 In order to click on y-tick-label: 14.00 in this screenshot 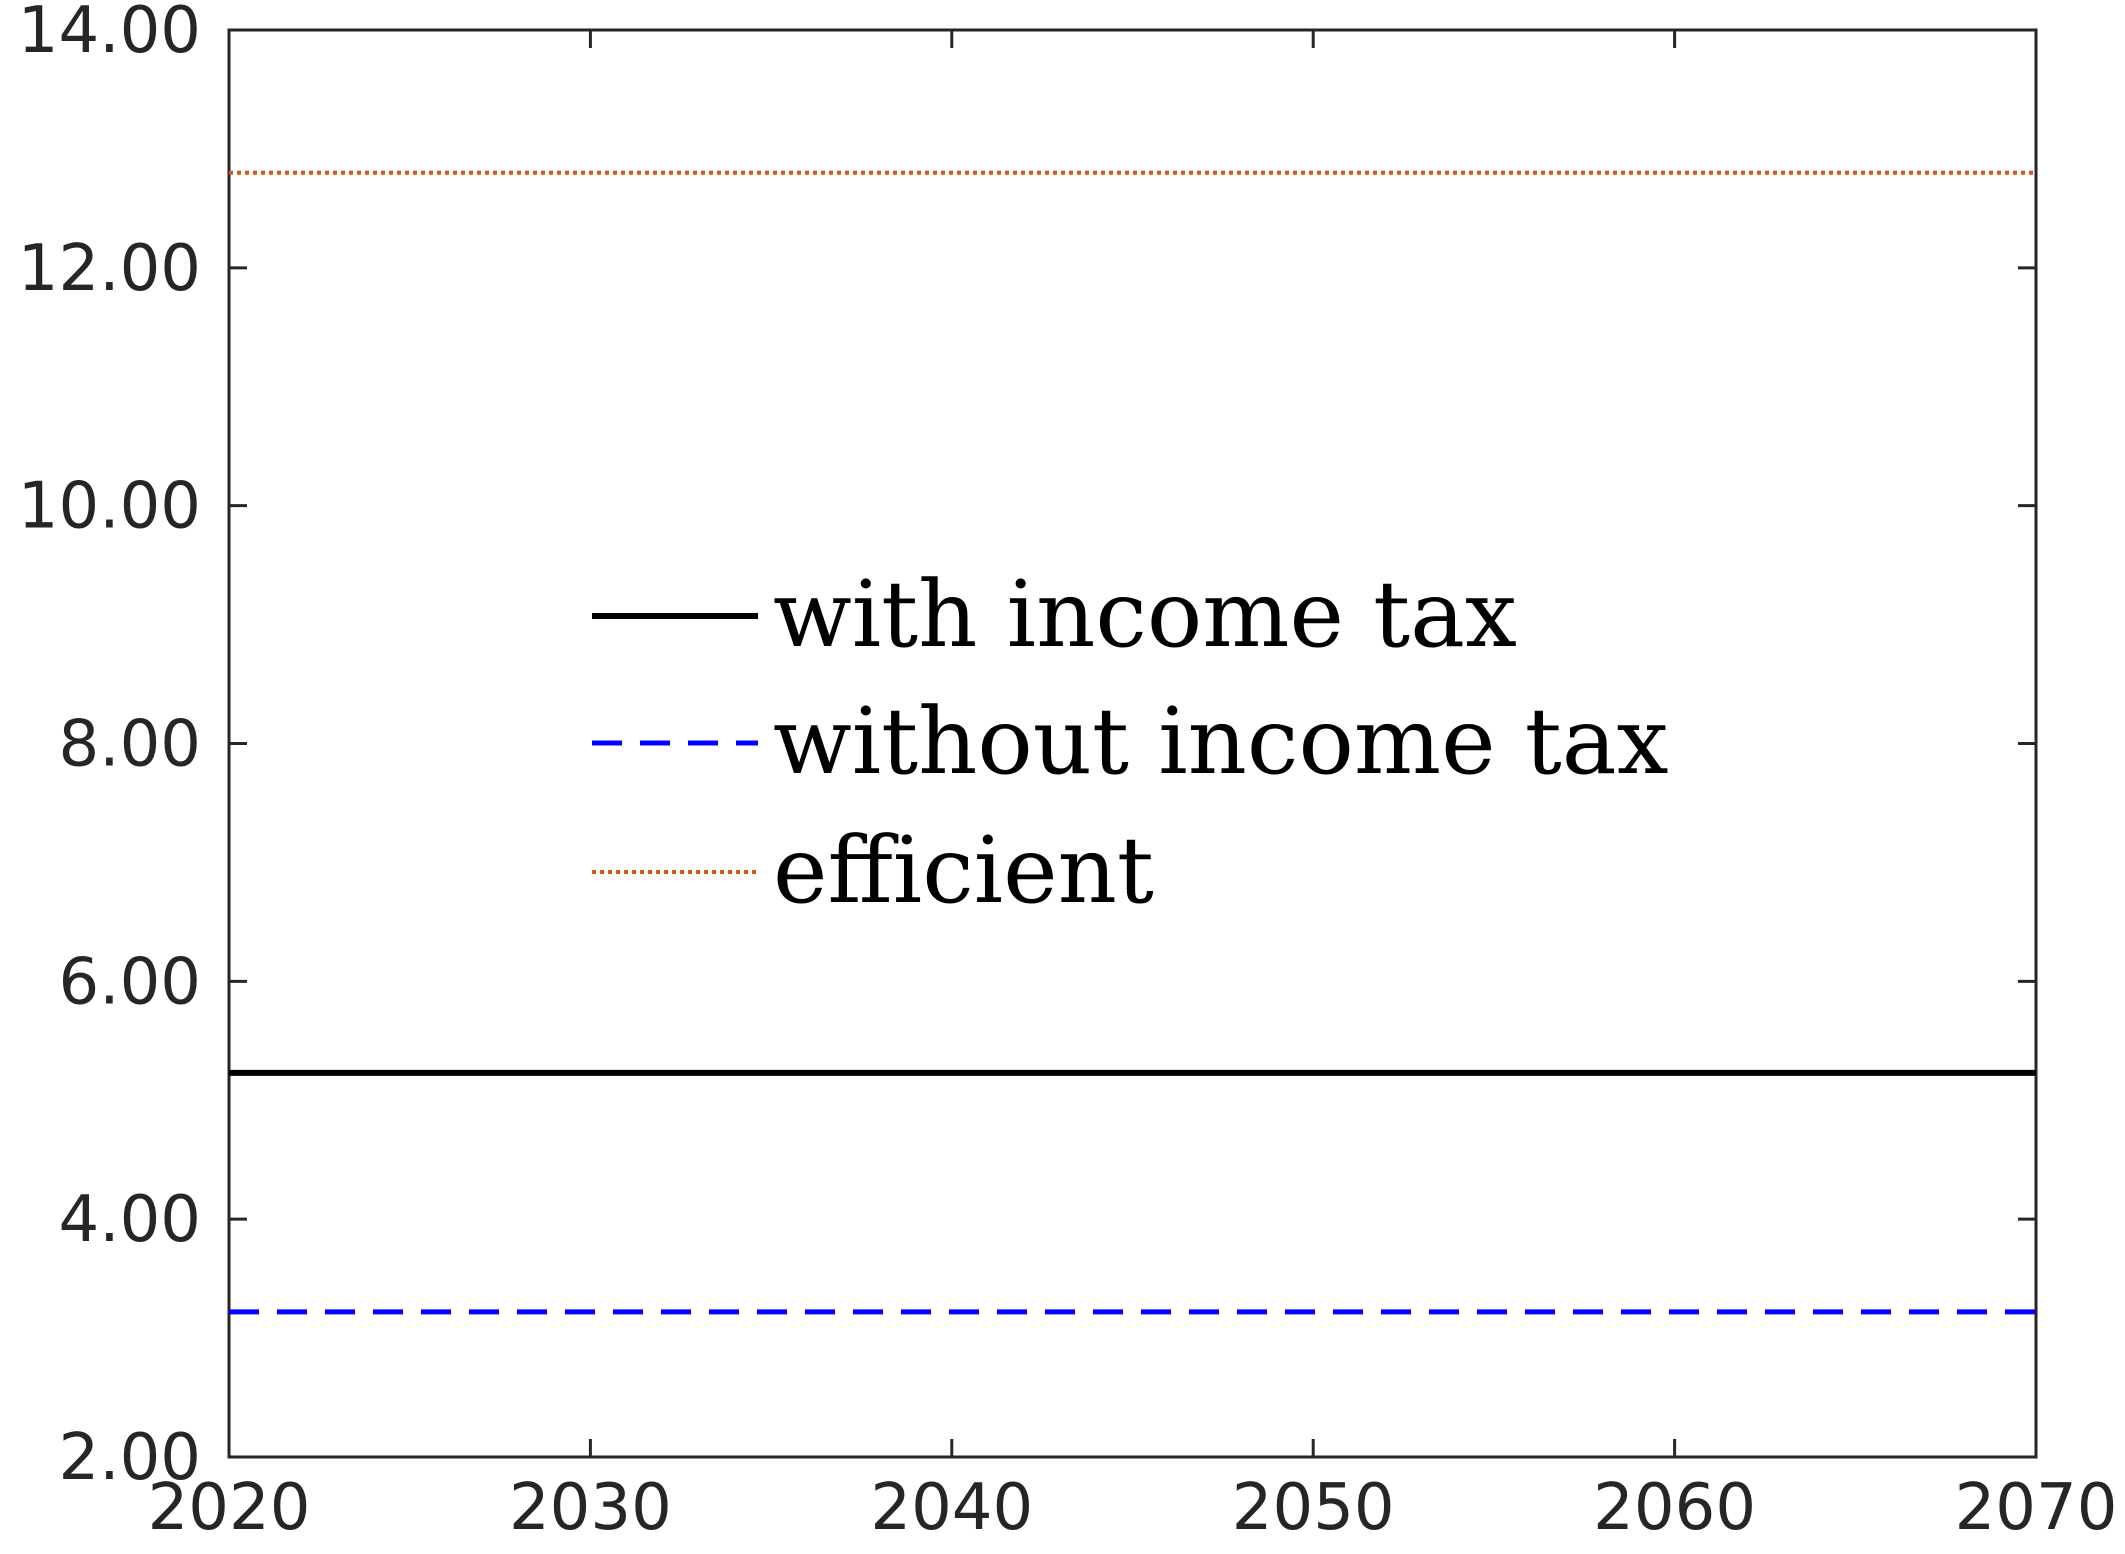, I will do `click(109, 34)`.